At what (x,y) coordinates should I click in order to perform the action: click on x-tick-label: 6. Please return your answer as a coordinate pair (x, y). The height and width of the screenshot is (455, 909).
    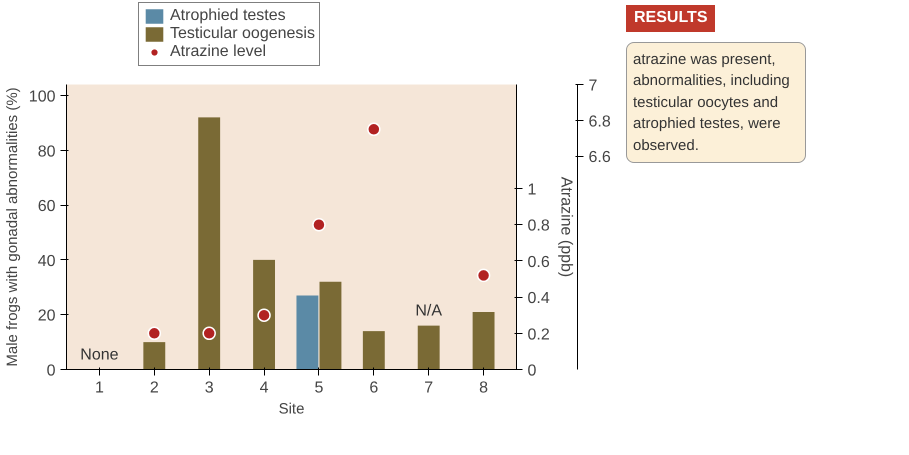
    Looking at the image, I should click on (373, 388).